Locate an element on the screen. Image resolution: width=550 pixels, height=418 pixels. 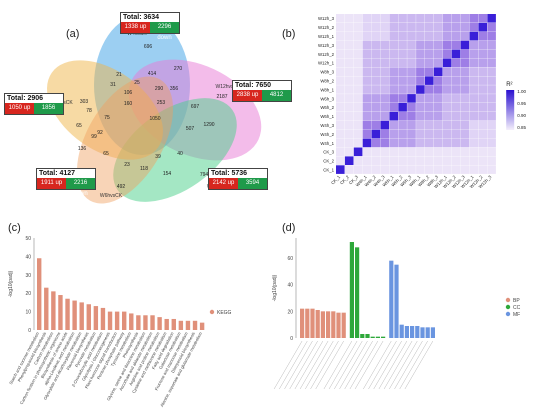
heatmap-row-label: W6h_2 is located at coordinates (327, 107).